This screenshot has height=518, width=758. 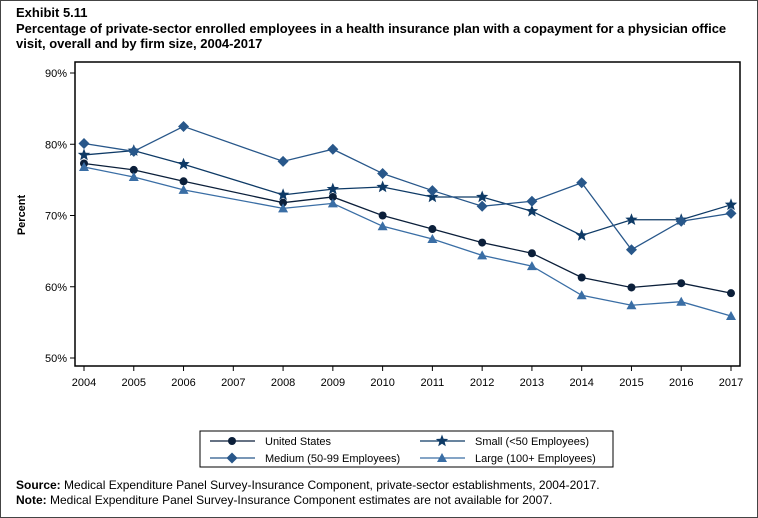 I want to click on x-tick-label: 2008, so click(x=283, y=383).